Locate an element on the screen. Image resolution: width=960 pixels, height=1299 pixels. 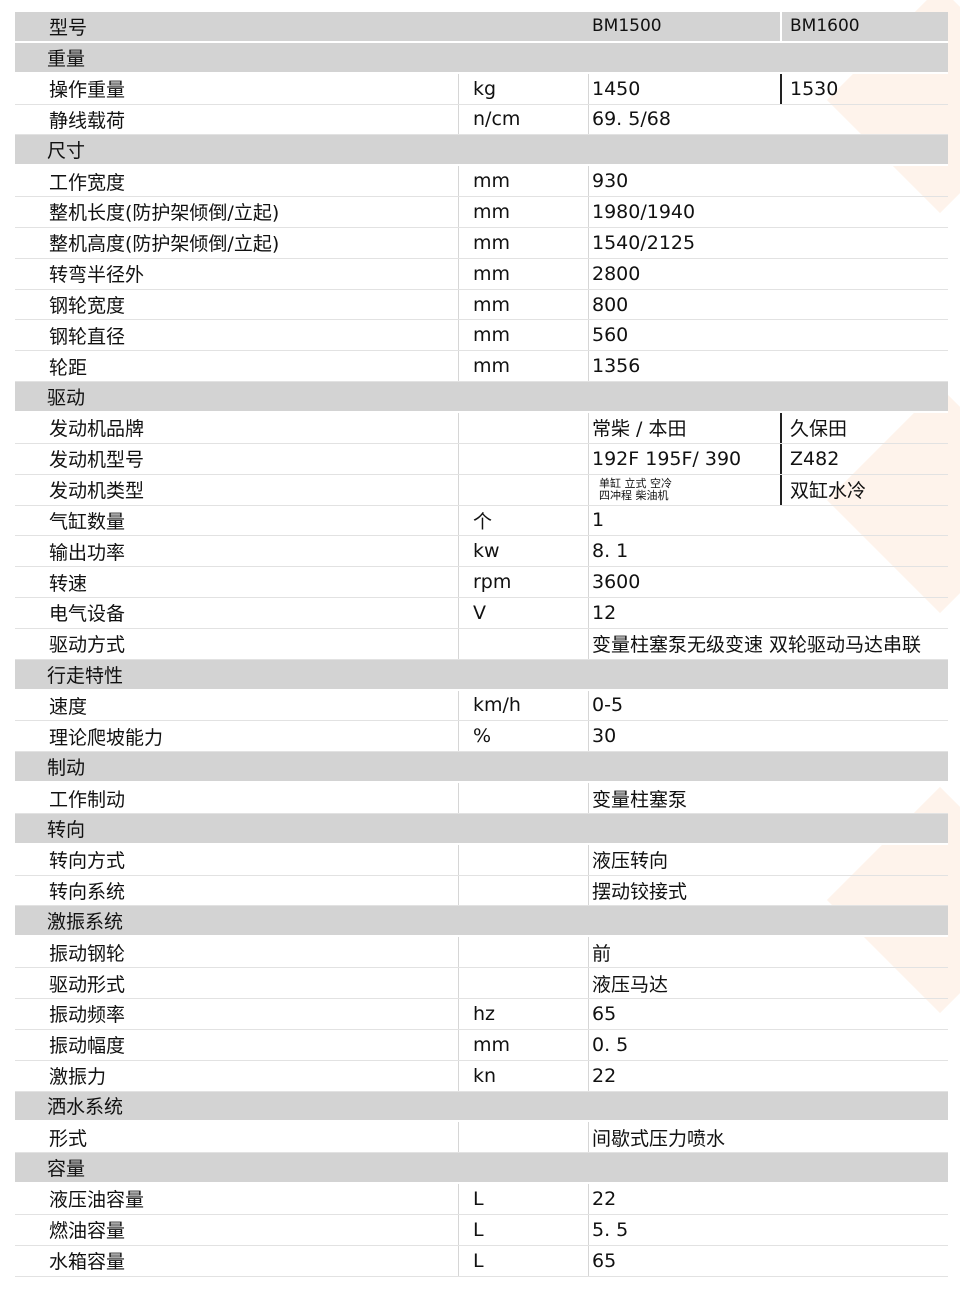
spec-label: 发动机品牌 is located at coordinates (97, 429).